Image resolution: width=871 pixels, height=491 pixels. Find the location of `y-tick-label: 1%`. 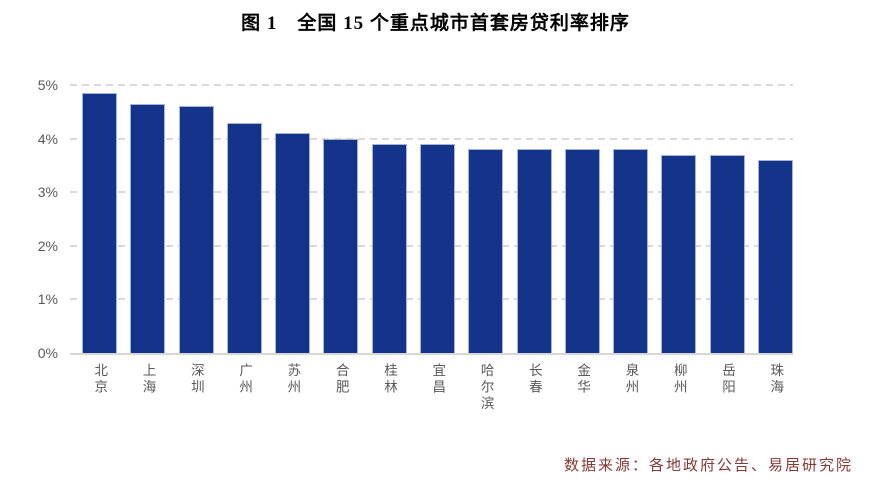

y-tick-label: 1% is located at coordinates (47, 299).